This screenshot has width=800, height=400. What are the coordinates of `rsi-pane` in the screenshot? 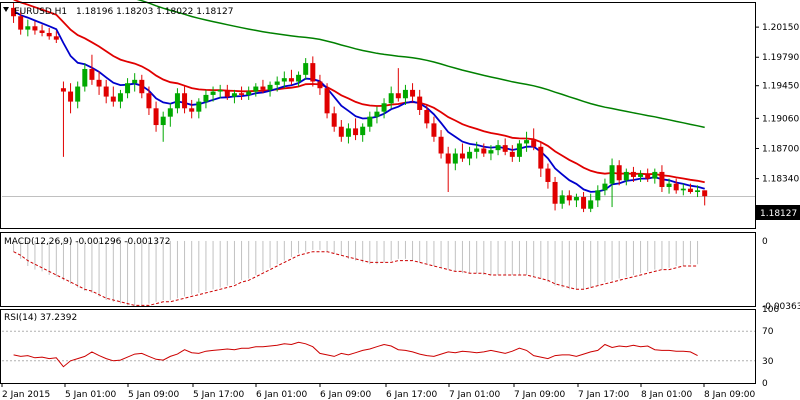 It's located at (378, 349).